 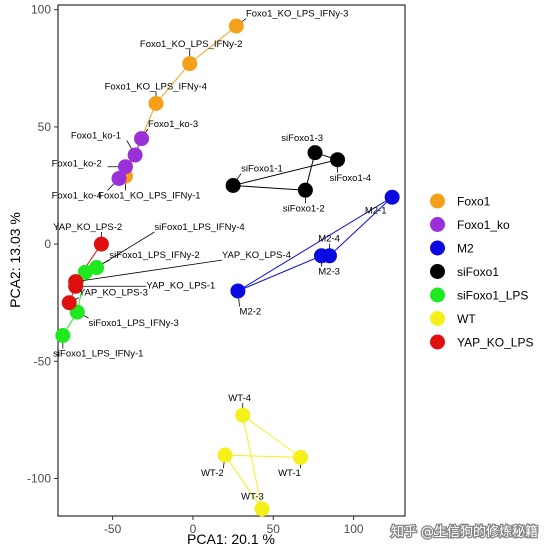 I want to click on label-sifoxo1-4: siFoxo1-4, so click(x=350, y=178).